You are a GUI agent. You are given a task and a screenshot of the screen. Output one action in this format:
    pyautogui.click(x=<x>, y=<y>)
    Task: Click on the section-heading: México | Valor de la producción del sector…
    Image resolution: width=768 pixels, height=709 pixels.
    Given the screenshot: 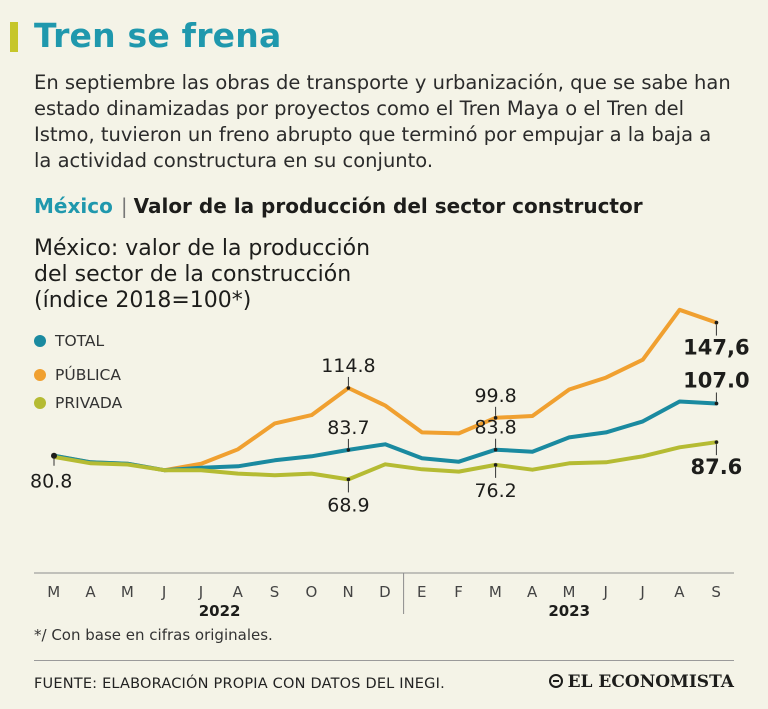 What is the action you would take?
    pyautogui.click(x=338, y=206)
    